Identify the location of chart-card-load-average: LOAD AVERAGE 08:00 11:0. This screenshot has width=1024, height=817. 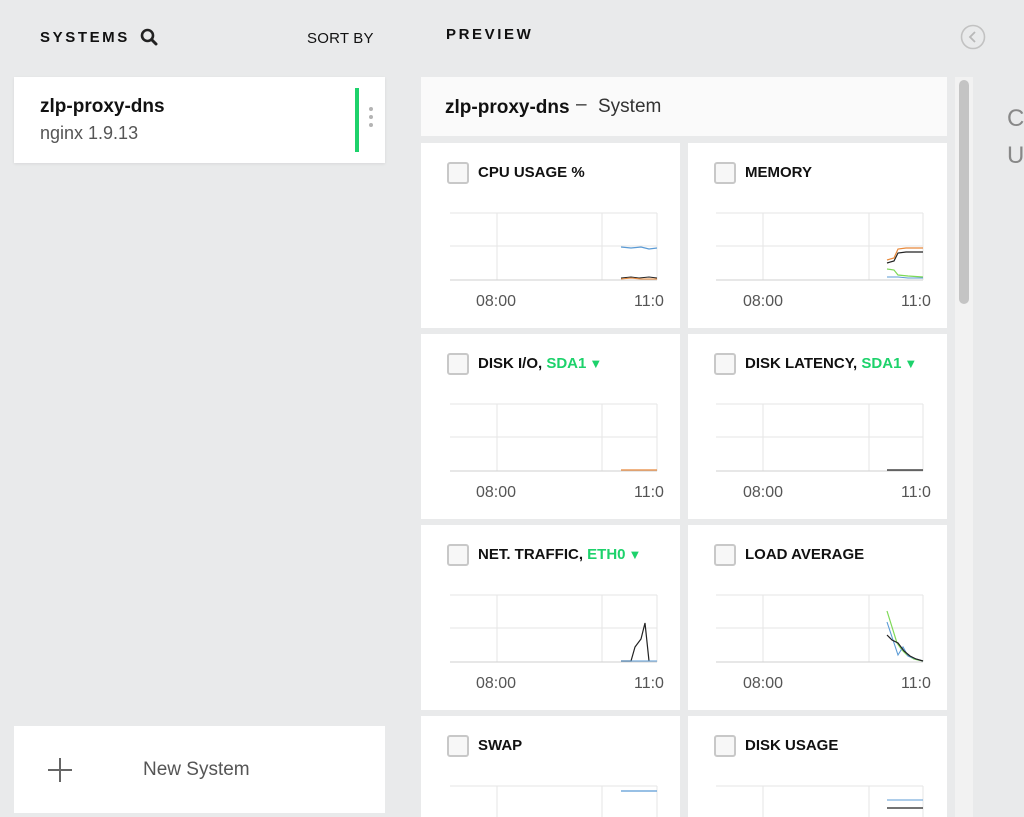
(817, 617).